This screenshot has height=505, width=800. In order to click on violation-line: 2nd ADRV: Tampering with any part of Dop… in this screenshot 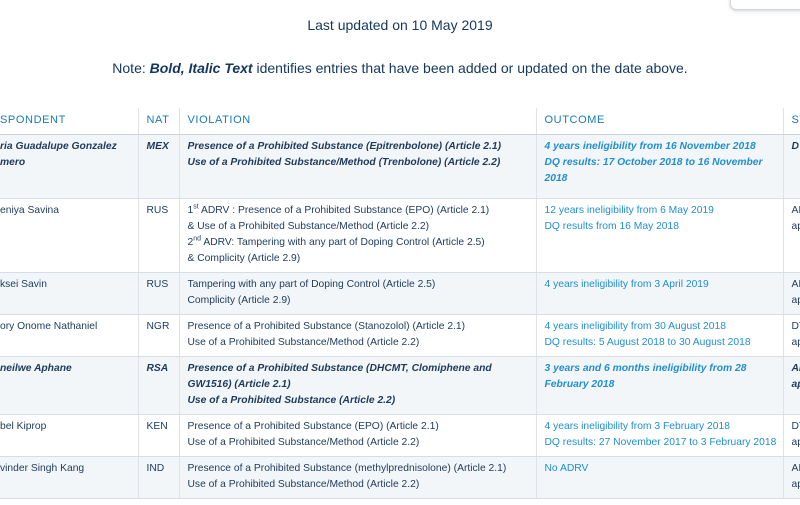, I will do `click(336, 241)`.